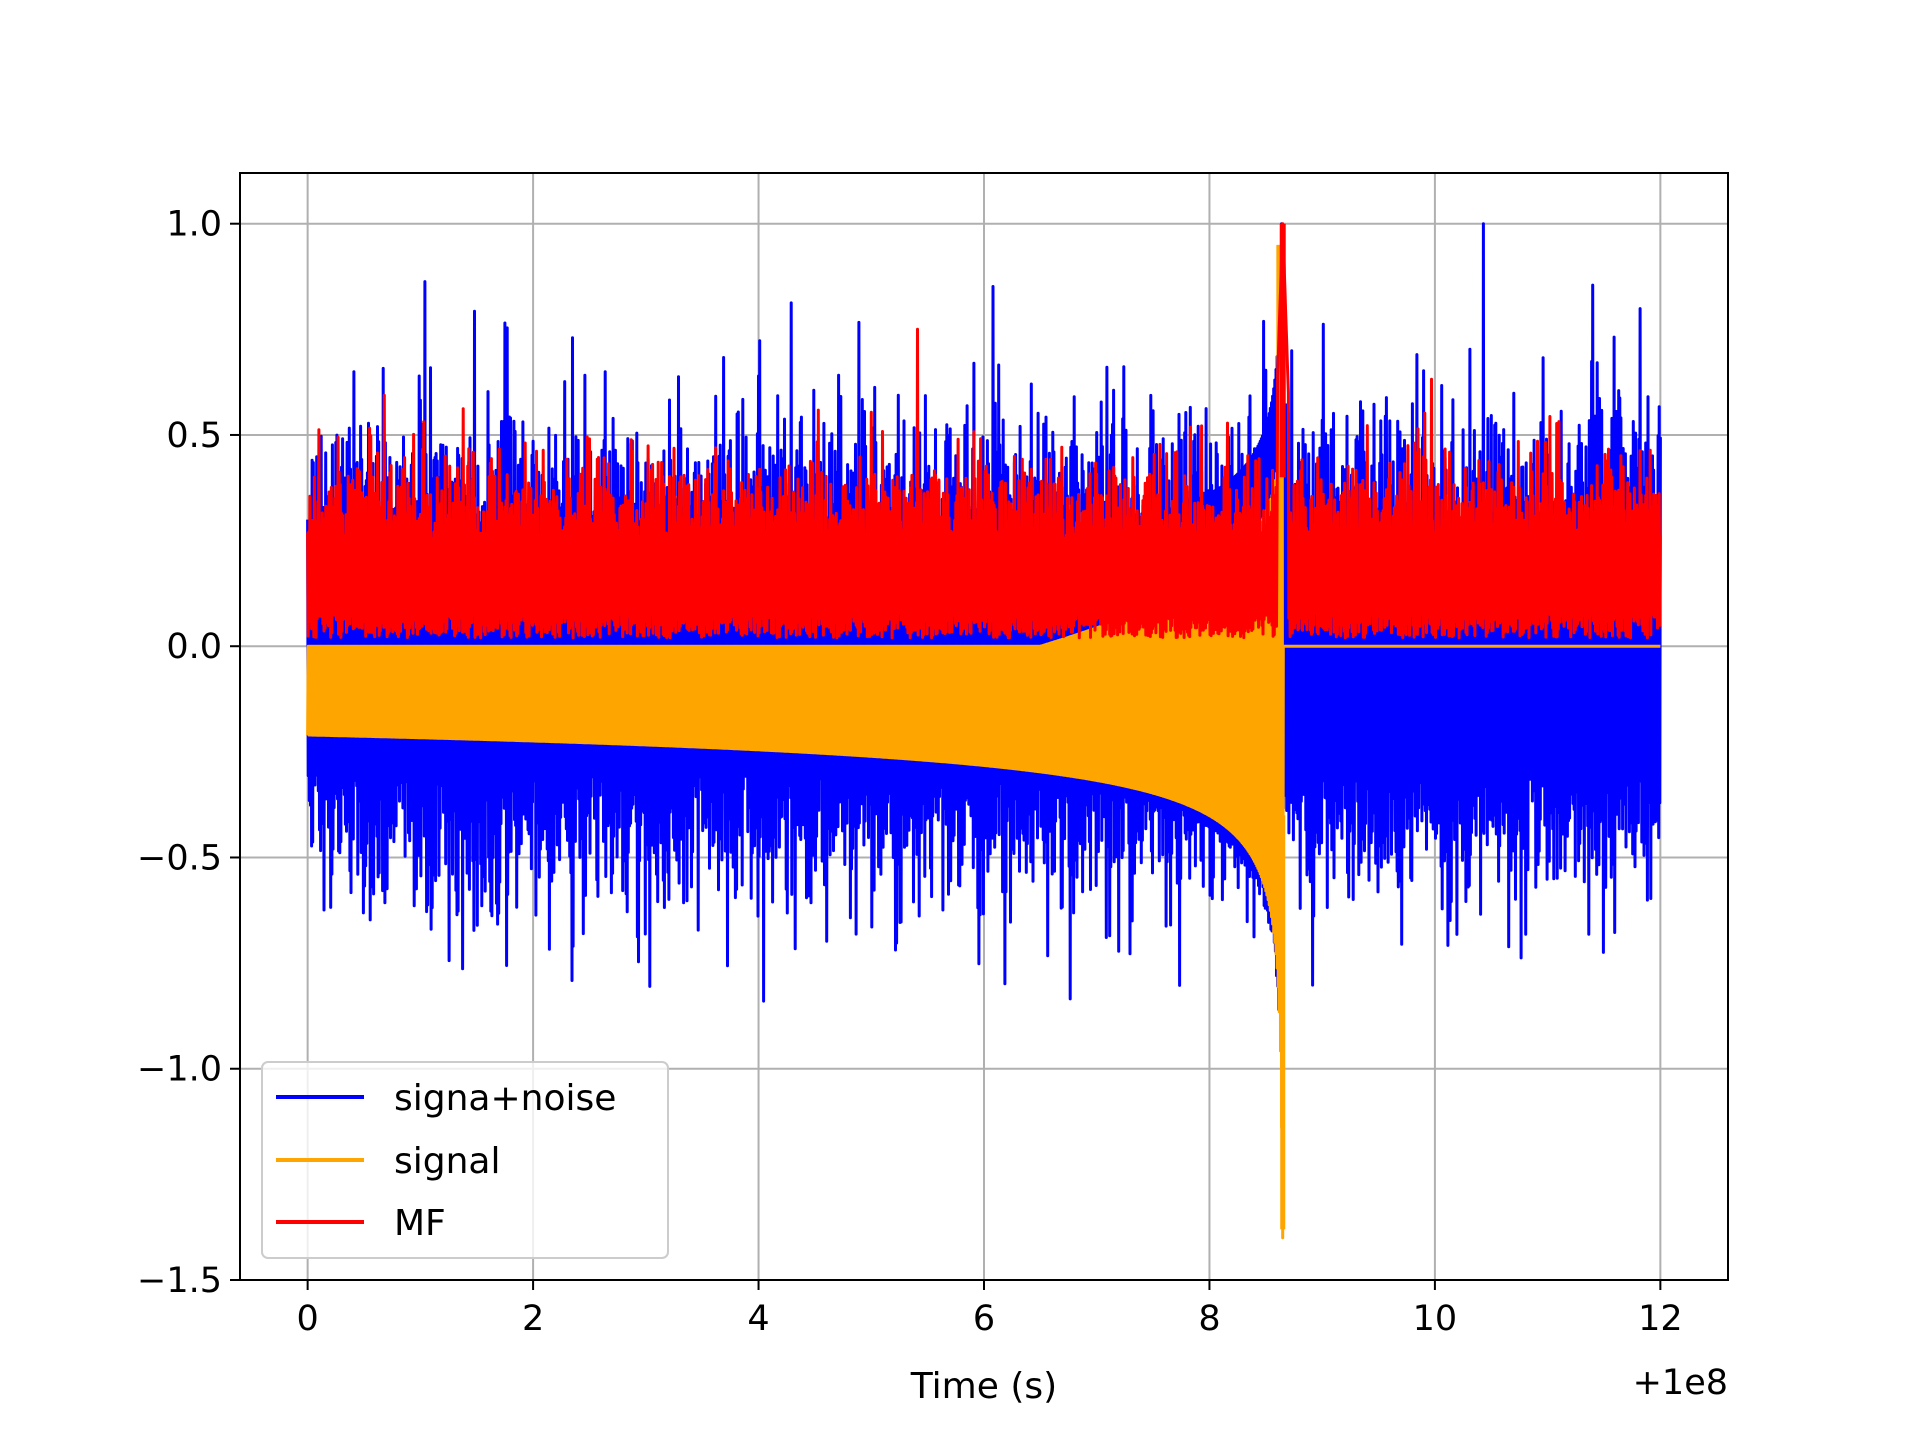  I want to click on legend: signa+noise signal MF, so click(465, 1160).